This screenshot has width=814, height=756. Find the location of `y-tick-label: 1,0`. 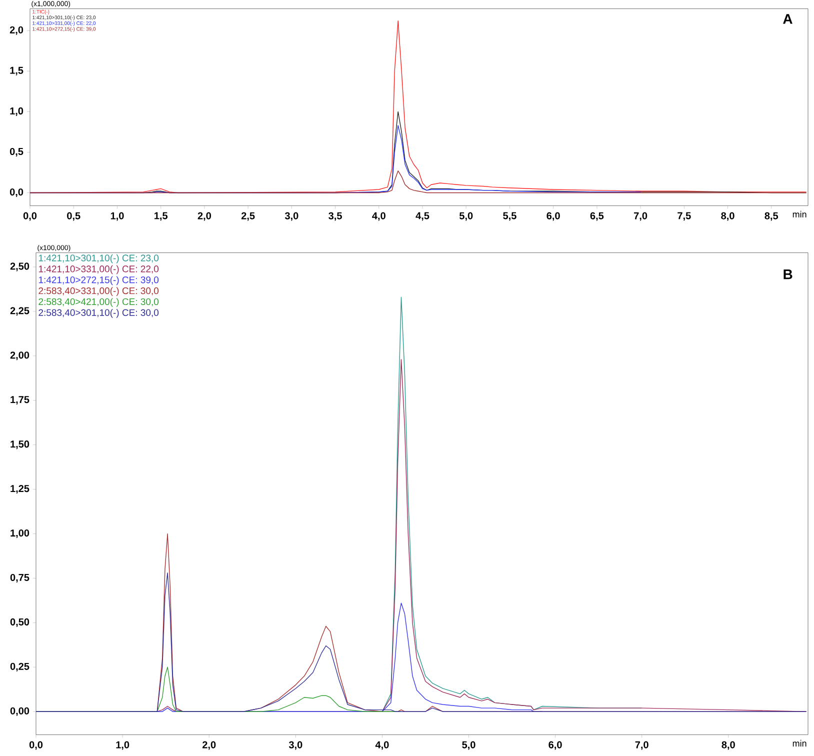

y-tick-label: 1,0 is located at coordinates (17, 112).